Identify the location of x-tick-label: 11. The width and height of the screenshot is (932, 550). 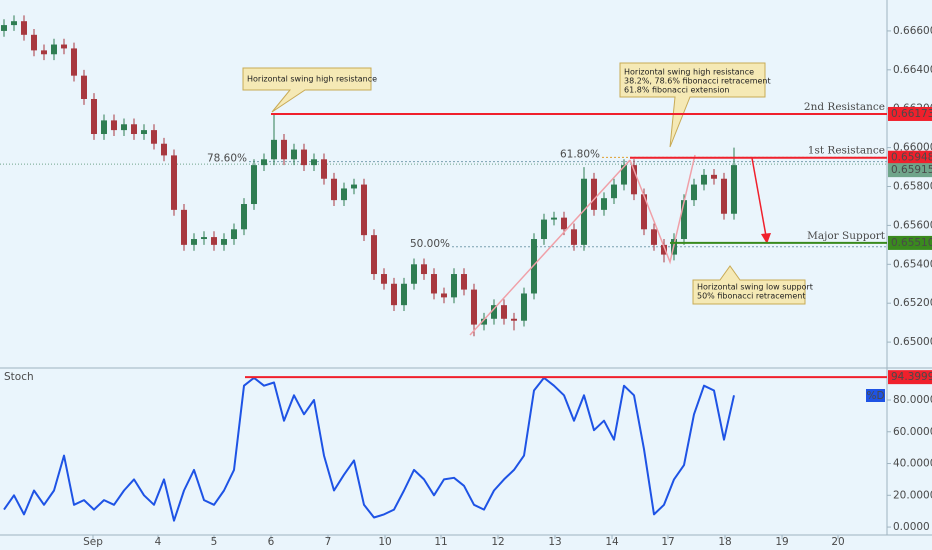
(440, 542).